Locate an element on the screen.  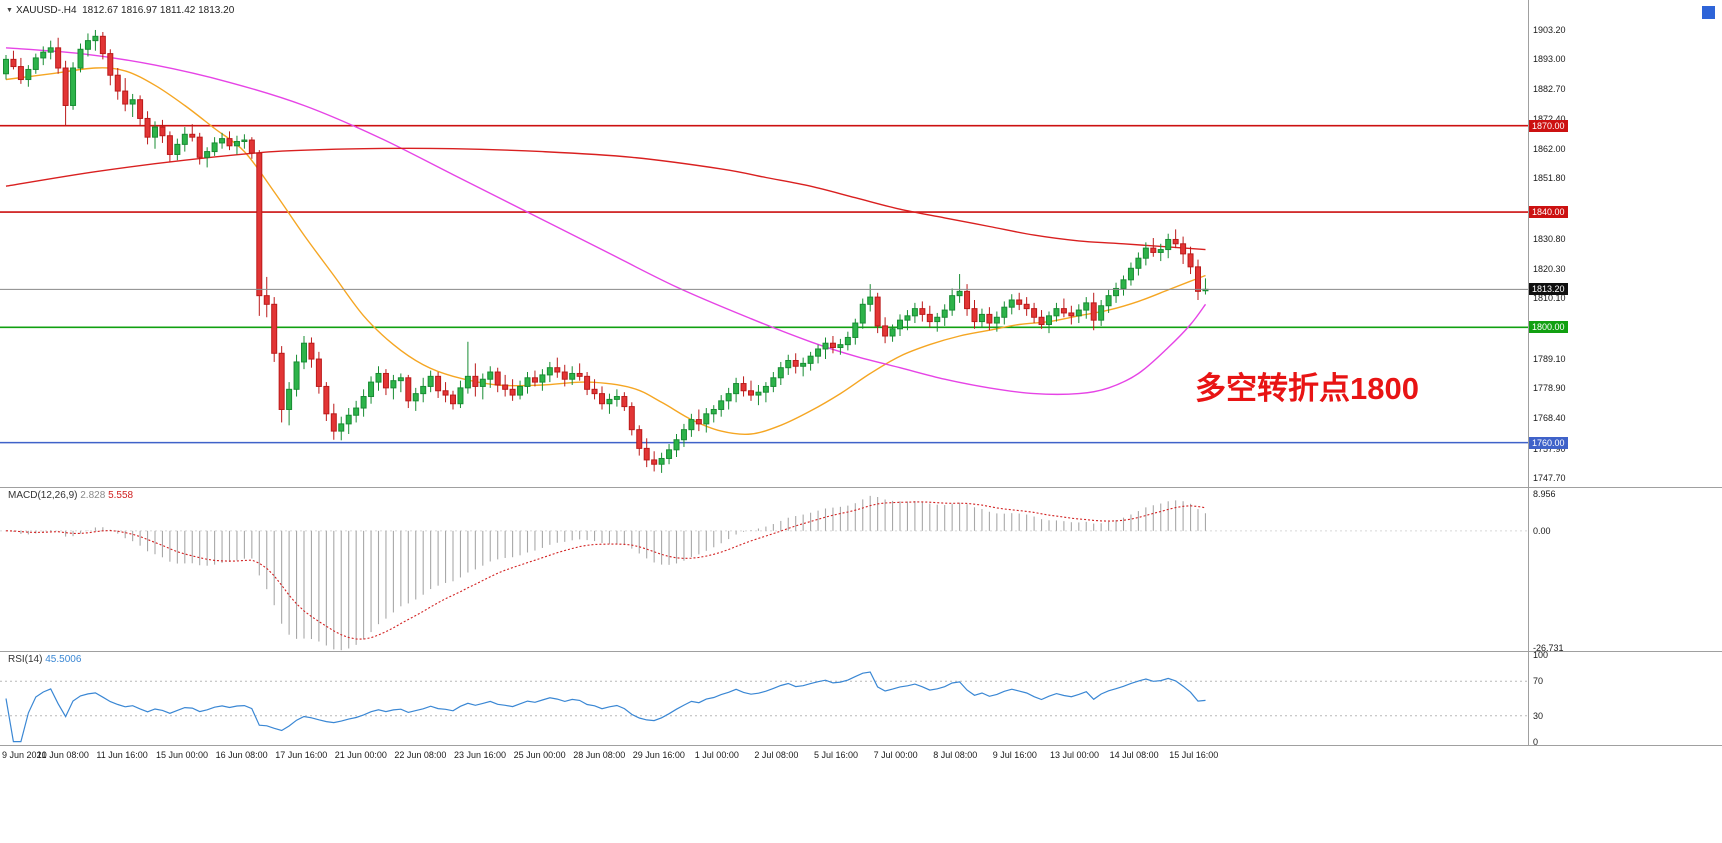
hline-price-label: 1800.00 is located at coordinates (1548, 327).